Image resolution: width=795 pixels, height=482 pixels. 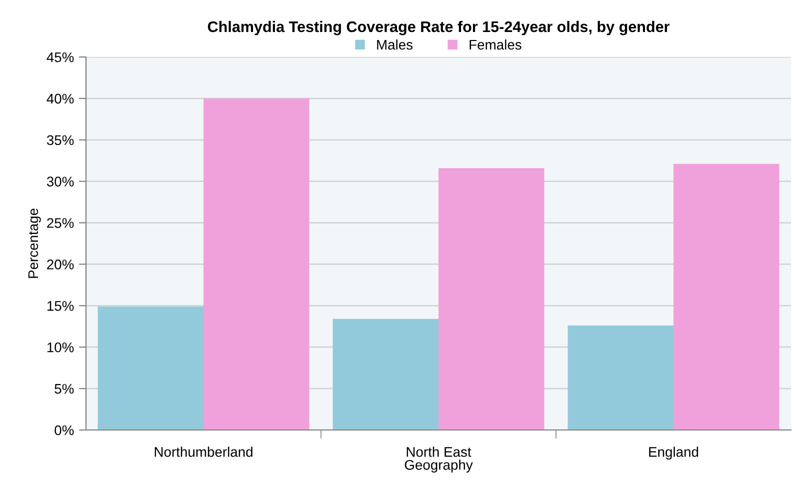 What do you see at coordinates (60, 99) in the screenshot?
I see `y-tick-label: 40%` at bounding box center [60, 99].